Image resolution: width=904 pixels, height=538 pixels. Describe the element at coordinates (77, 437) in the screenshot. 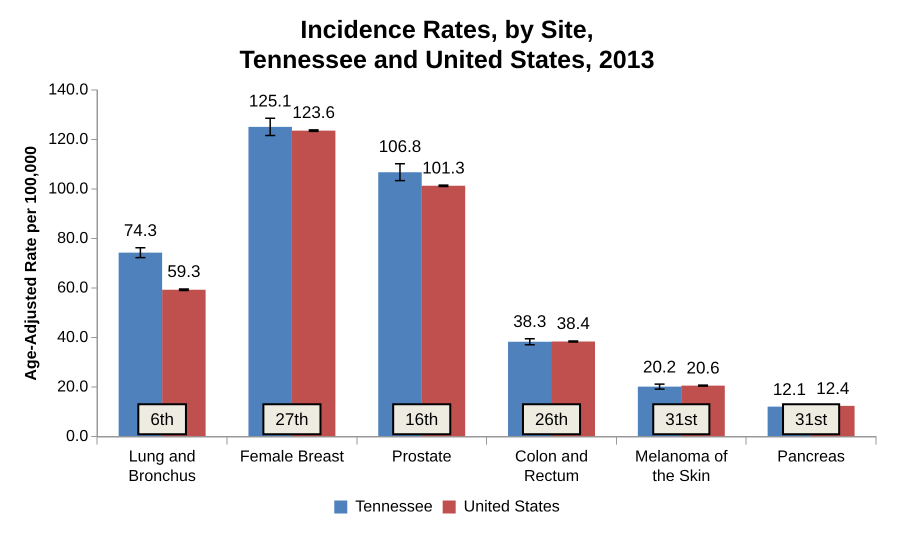

I see `y-tick-label: 0.0` at that location.